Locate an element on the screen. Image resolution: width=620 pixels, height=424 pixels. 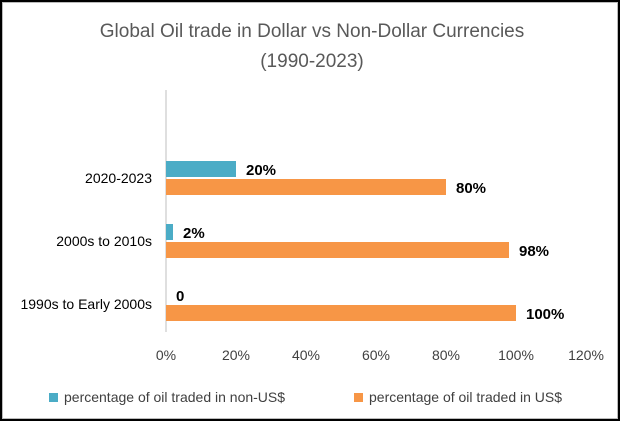
category-label: 2000s to 2010s is located at coordinates (104, 241).